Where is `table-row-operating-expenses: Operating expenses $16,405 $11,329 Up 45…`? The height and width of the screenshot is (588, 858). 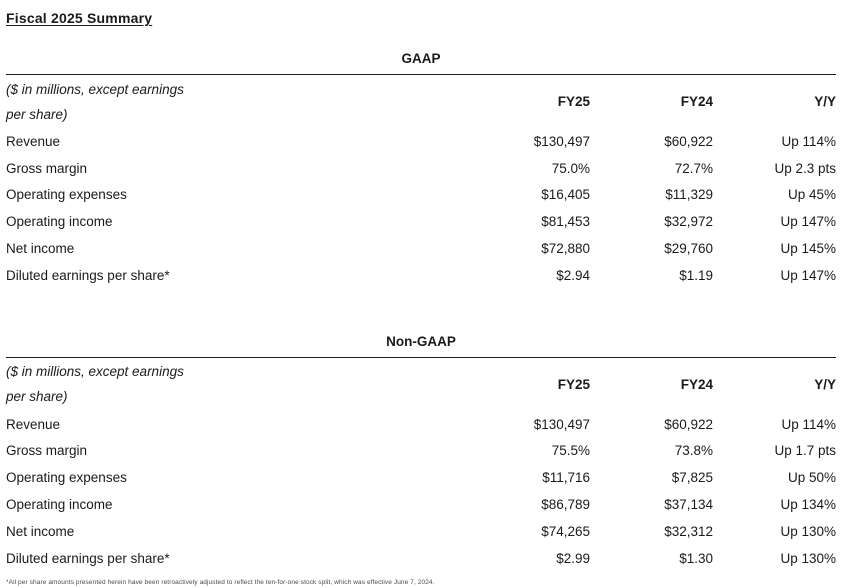 table-row-operating-expenses: Operating expenses $16,405 $11,329 Up 45… is located at coordinates (421, 195).